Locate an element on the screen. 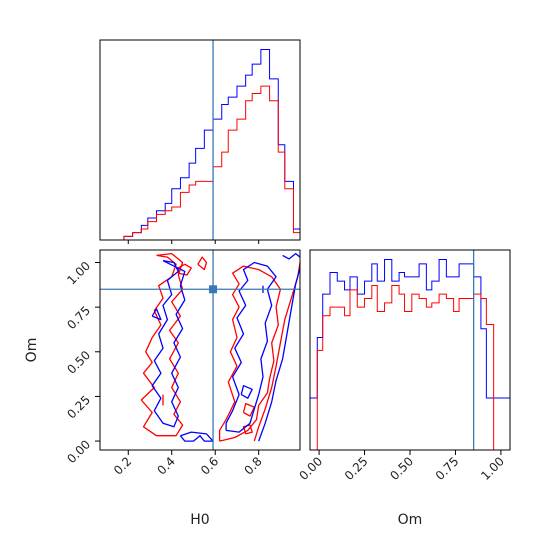  h0-tick-label-0: 0.2 is located at coordinates (122, 465).